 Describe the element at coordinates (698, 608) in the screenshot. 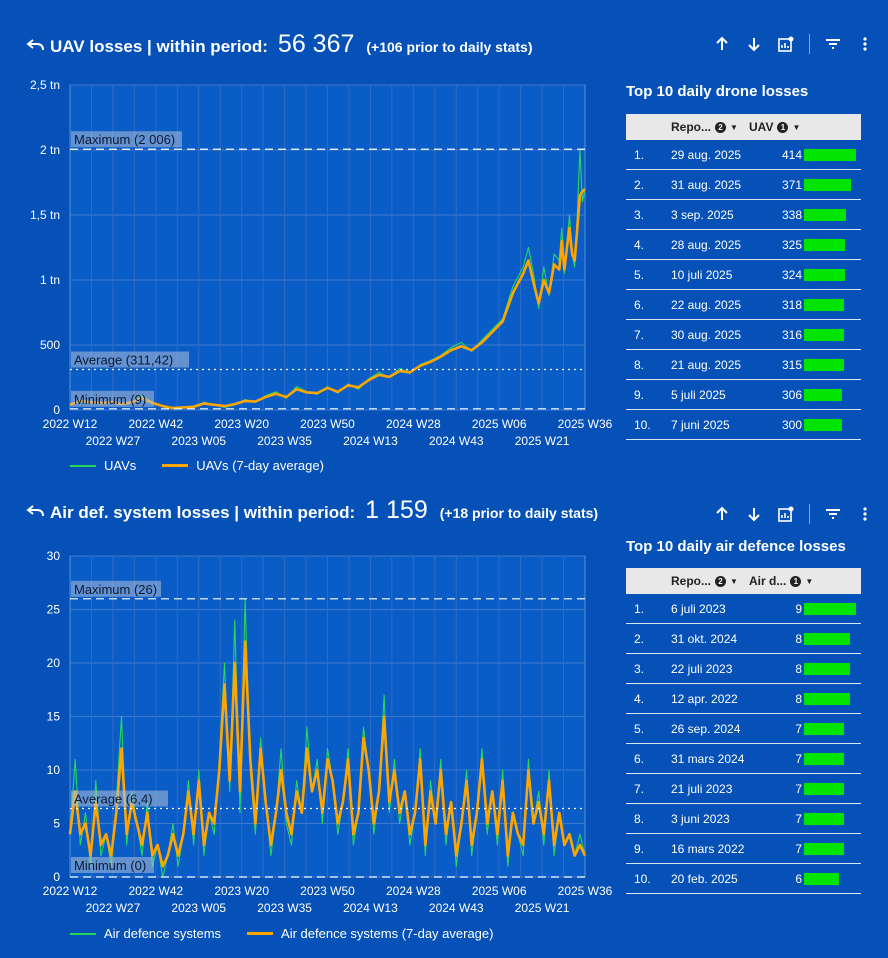

I see `row-date: 6 juli 2023` at that location.